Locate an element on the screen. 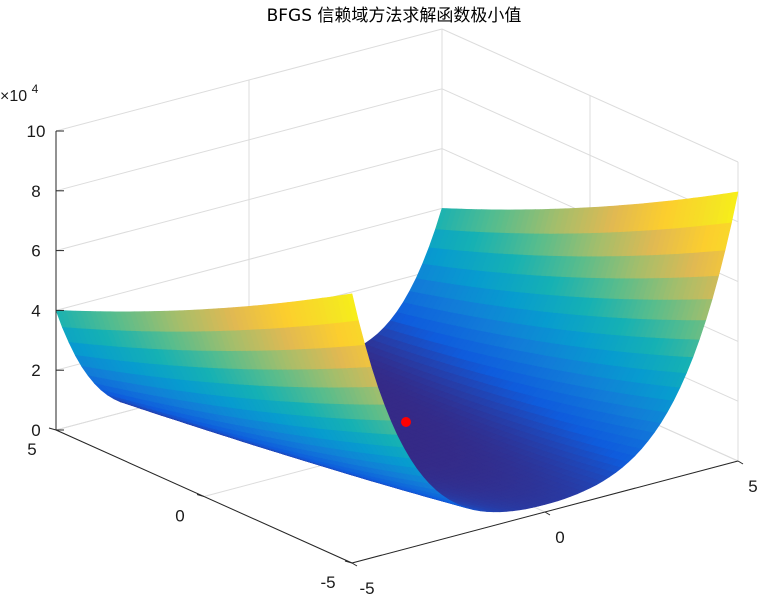 The image size is (764, 597). y-tick-label: 5 is located at coordinates (31, 449).